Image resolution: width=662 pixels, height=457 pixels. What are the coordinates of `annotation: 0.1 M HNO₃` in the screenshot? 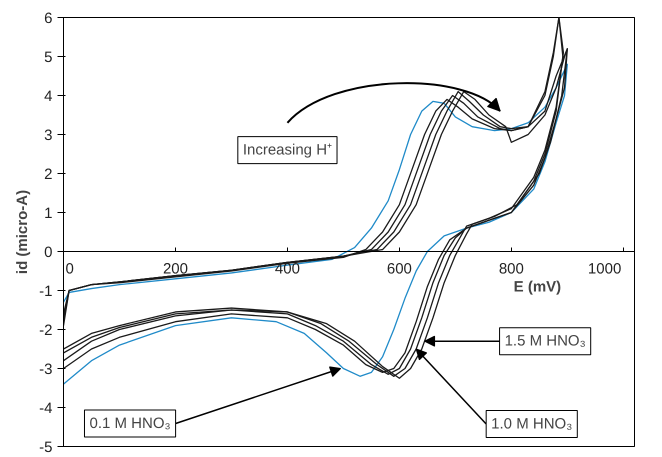 It's located at (130, 423).